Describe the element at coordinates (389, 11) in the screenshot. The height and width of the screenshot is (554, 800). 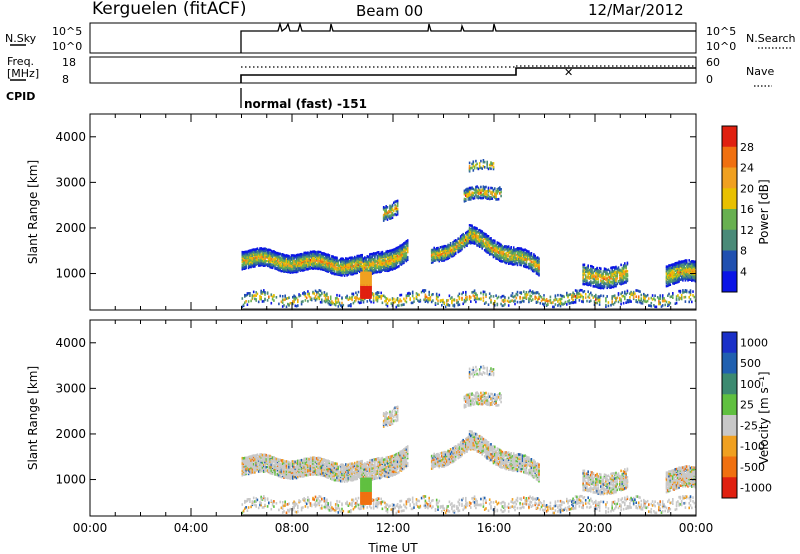
I see `beam-title: Beam 00` at that location.